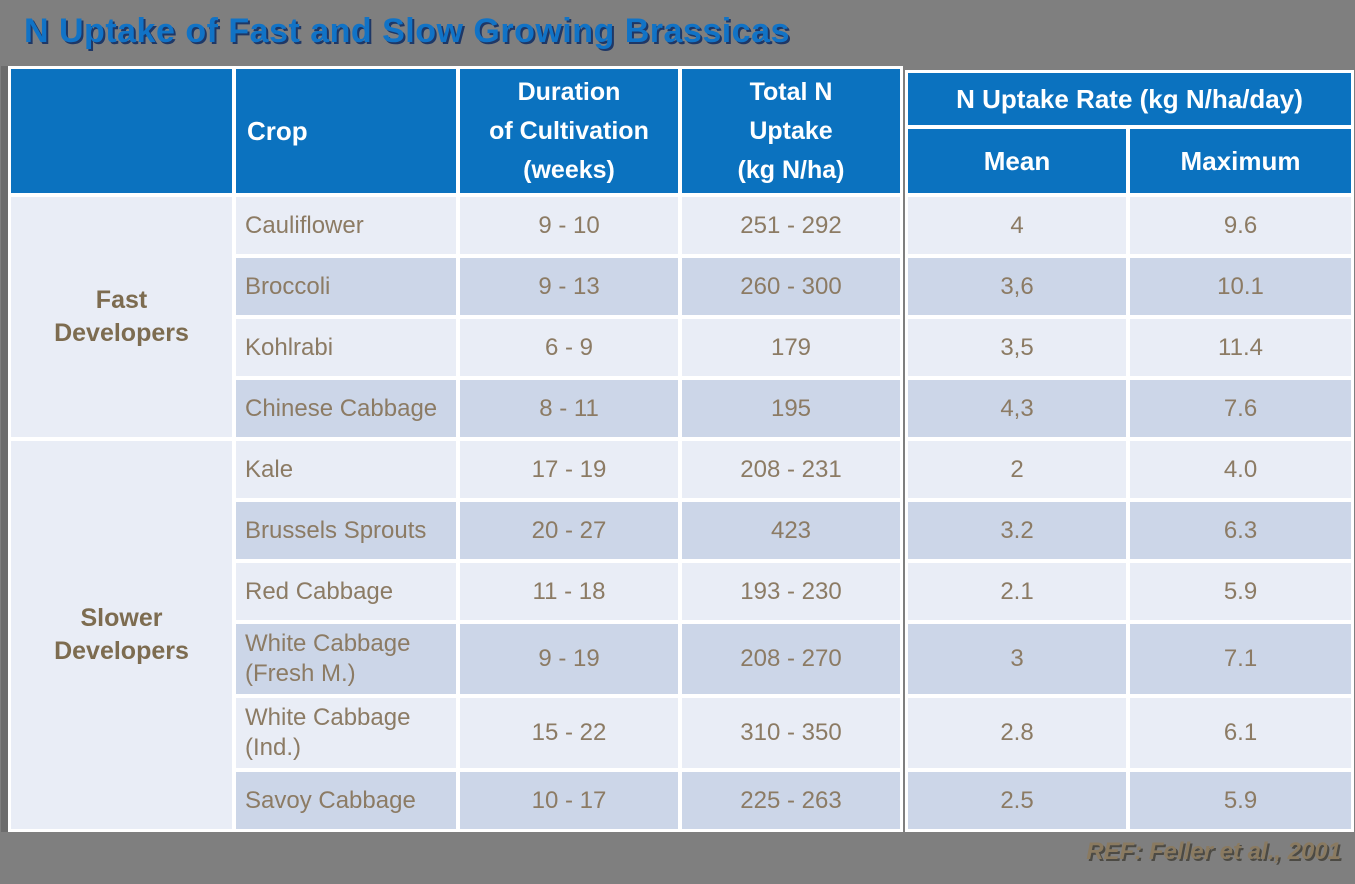 Image resolution: width=1355 pixels, height=884 pixels. Describe the element at coordinates (569, 408) in the screenshot. I see `duration-cell: 8 - 11` at that location.